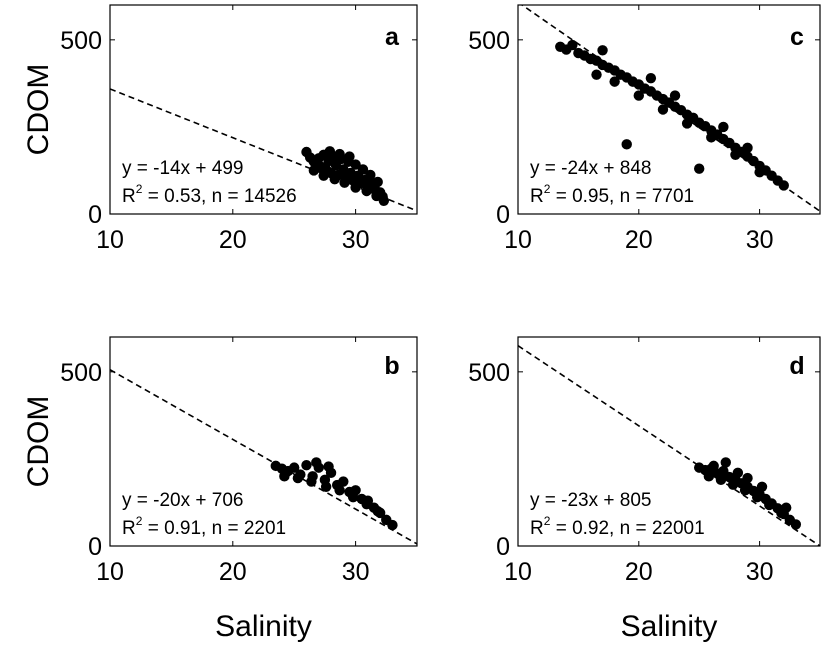  What do you see at coordinates (345, 176) in the screenshot?
I see `scatter-points-a` at bounding box center [345, 176].